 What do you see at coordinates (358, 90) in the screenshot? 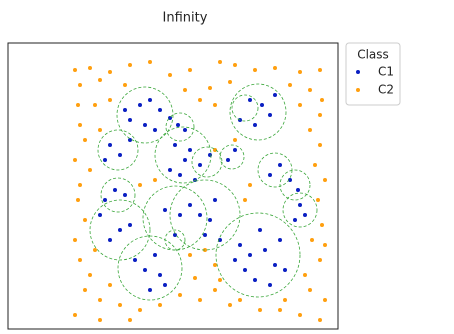
I see `legend-marker` at bounding box center [358, 90].